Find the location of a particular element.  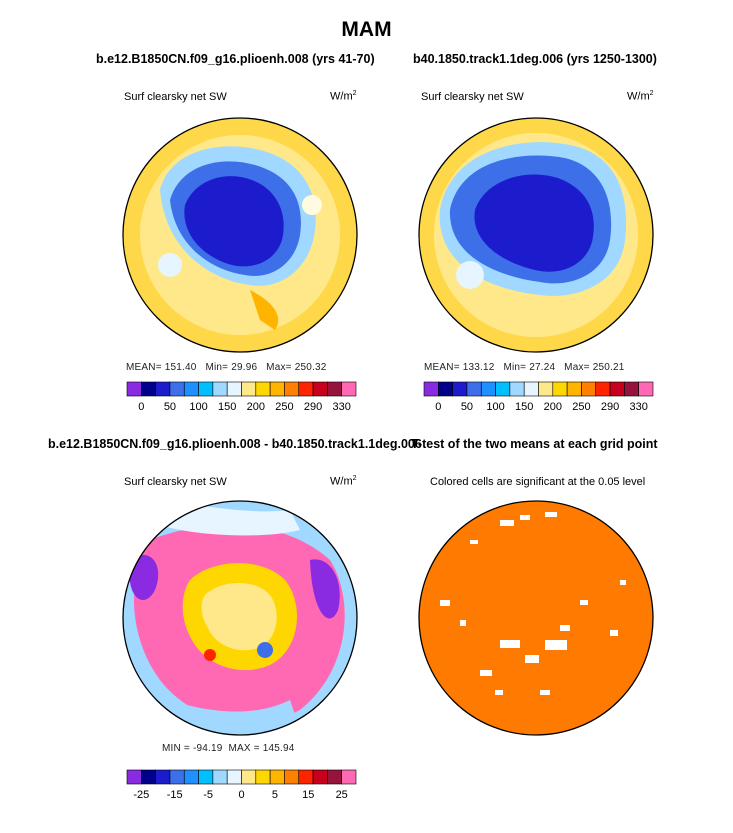

panel-2-map is located at coordinates (536, 235).